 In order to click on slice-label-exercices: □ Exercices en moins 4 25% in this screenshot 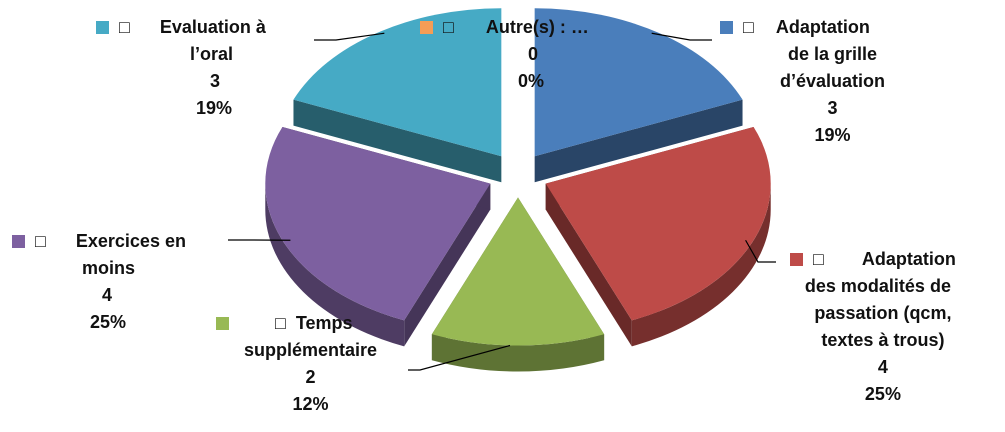, I will do `click(99, 282)`.